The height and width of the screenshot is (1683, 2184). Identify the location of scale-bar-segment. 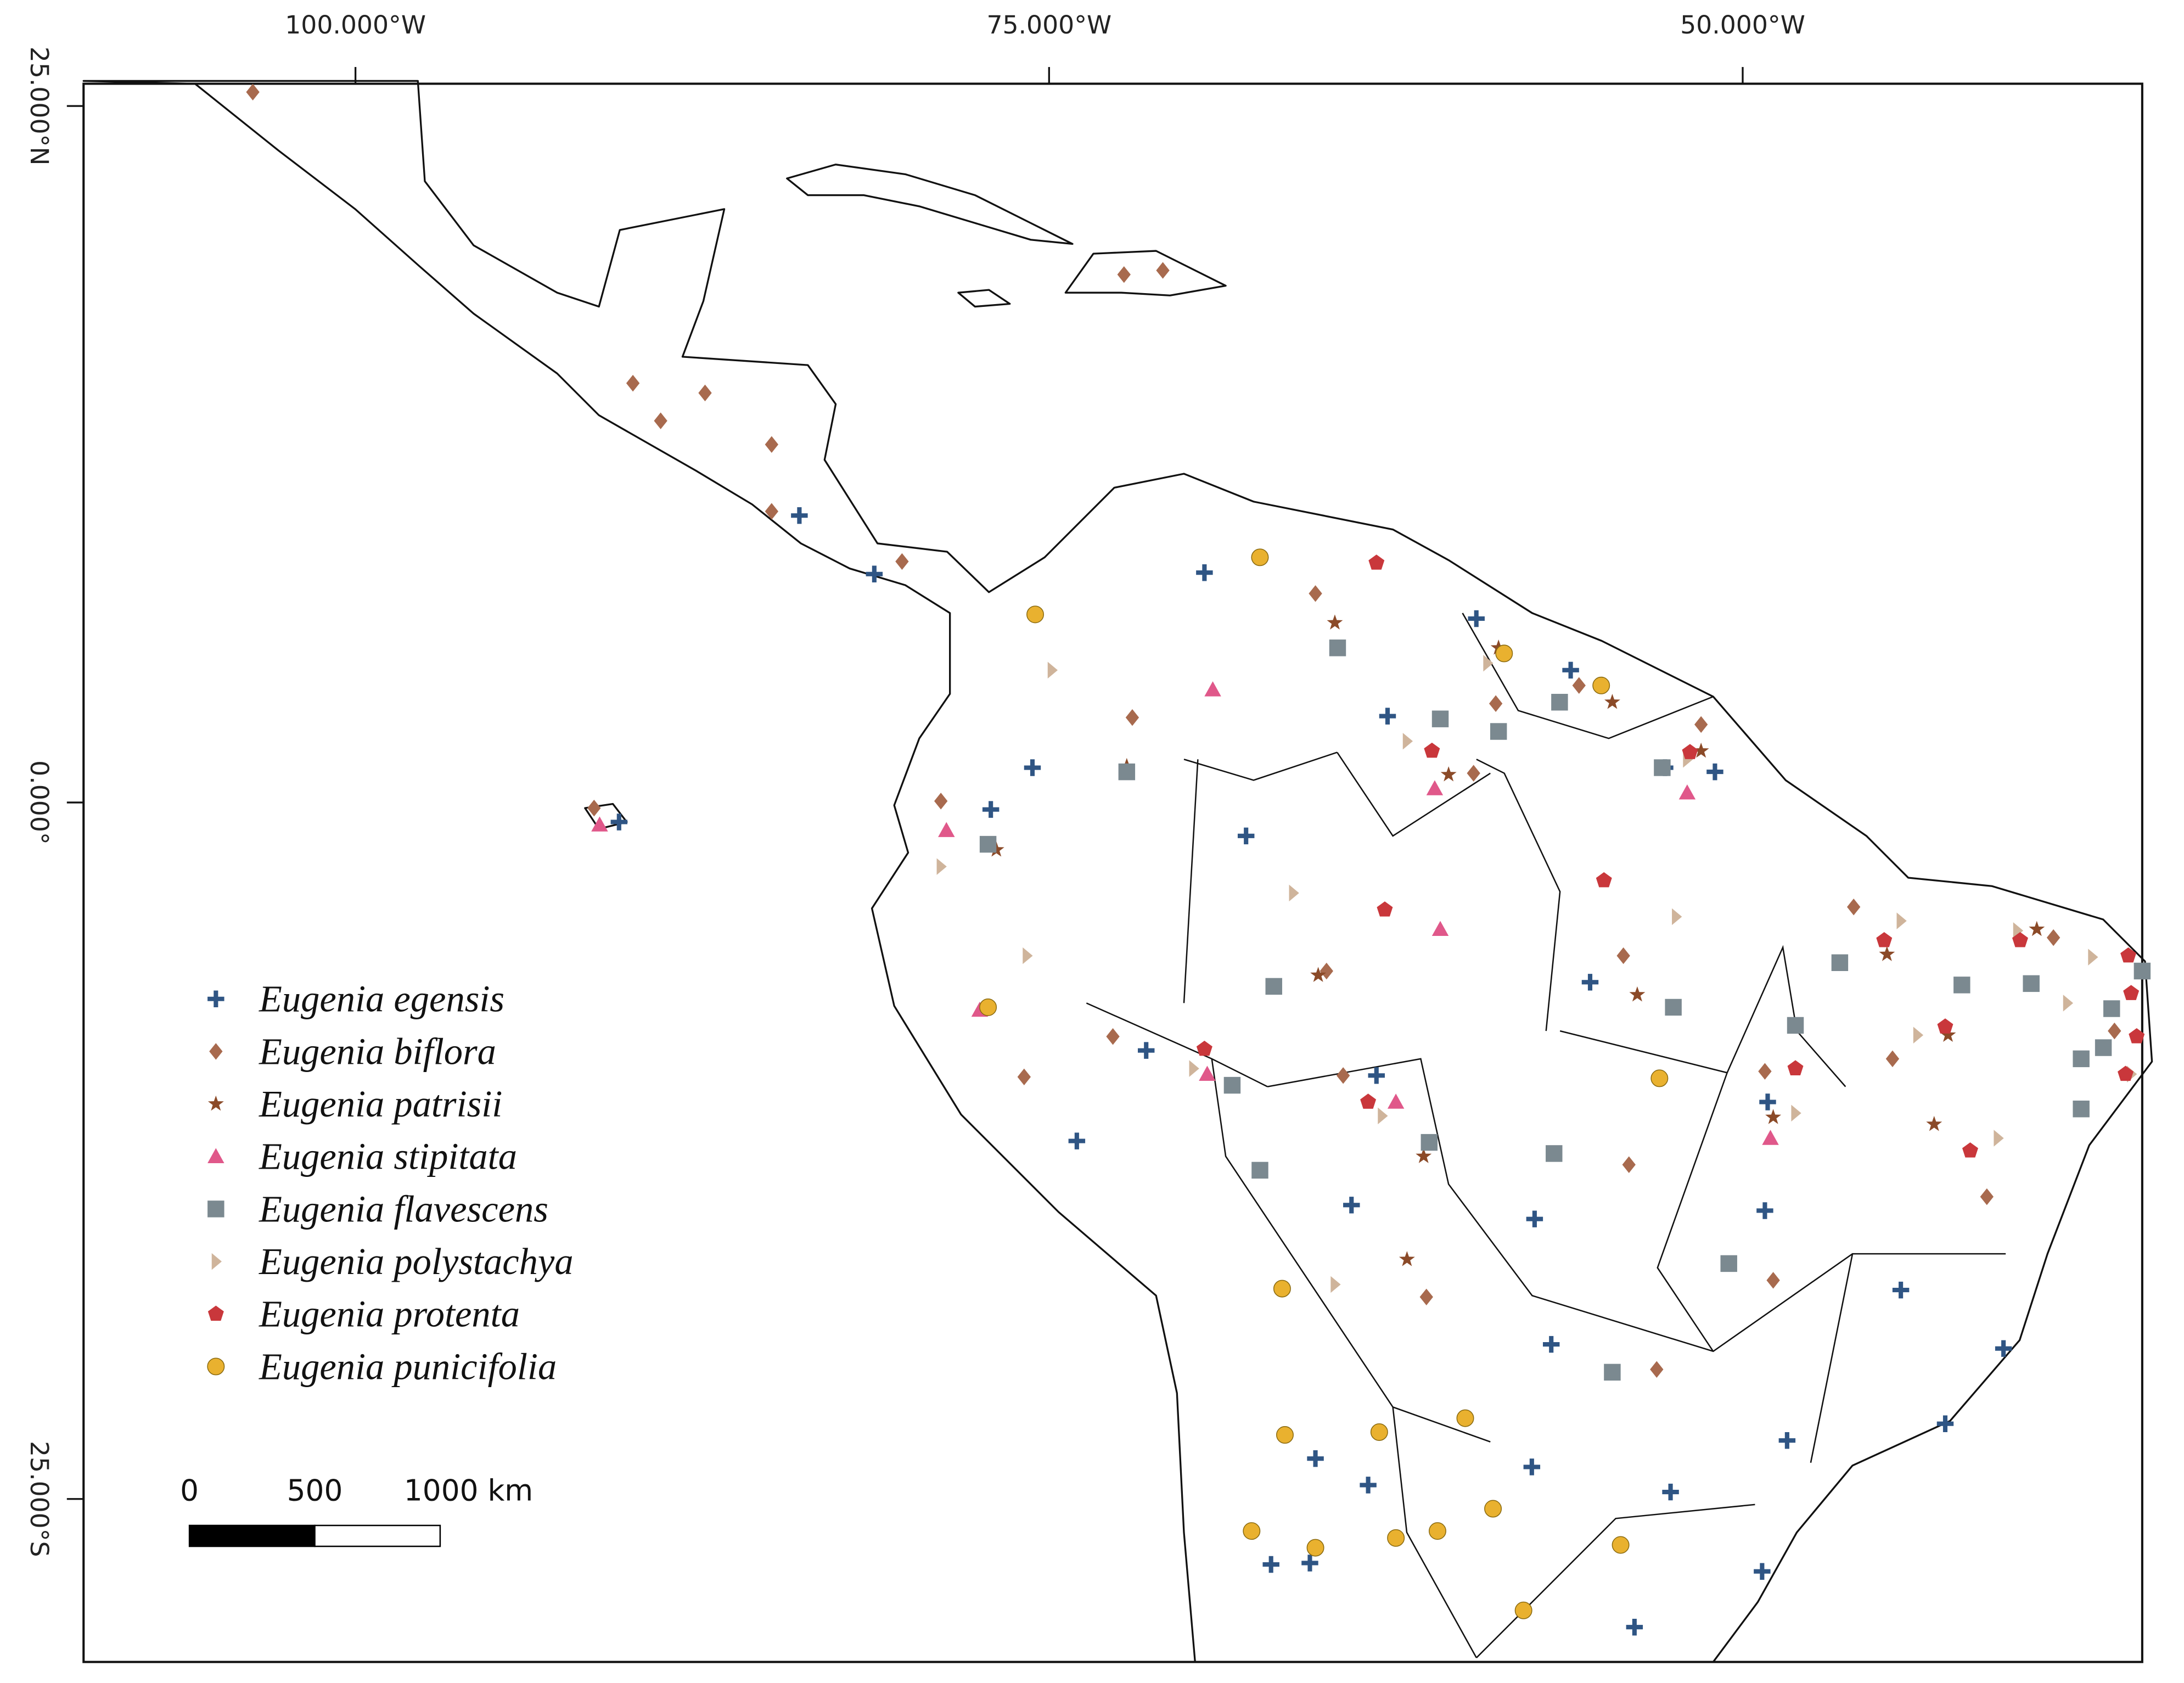
(252, 1536).